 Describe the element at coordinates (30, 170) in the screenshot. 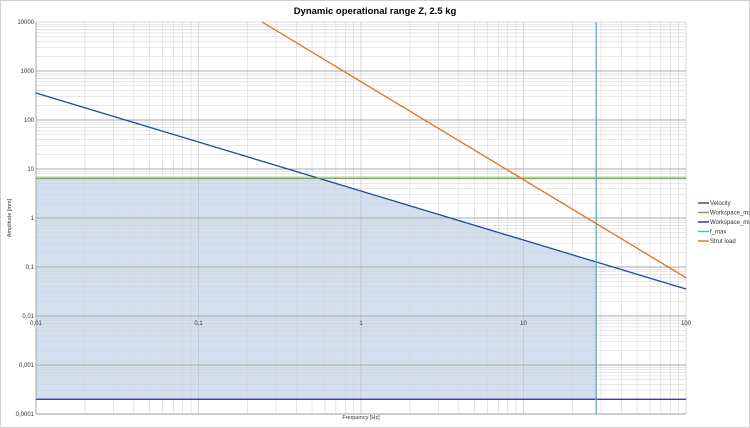

I see `y-tick-label: 10` at that location.